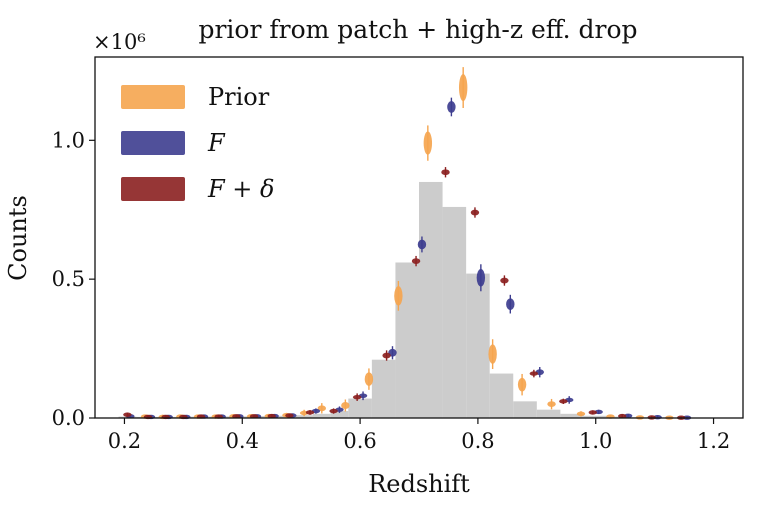 The height and width of the screenshot is (510, 757). I want to click on x-tick-label: 1.2, so click(713, 441).